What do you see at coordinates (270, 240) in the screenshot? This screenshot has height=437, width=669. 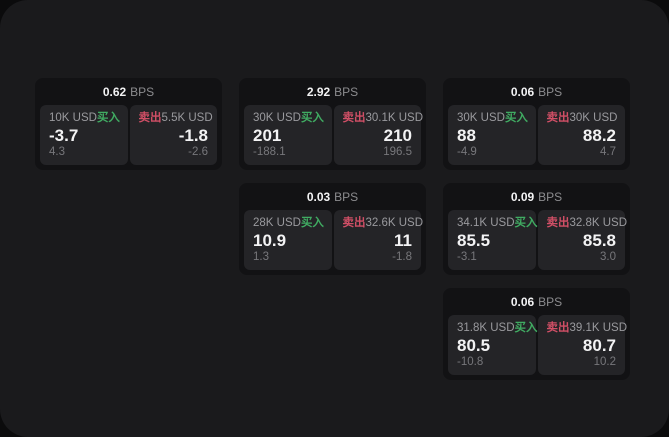 I see `buy-price: 10.9` at bounding box center [270, 240].